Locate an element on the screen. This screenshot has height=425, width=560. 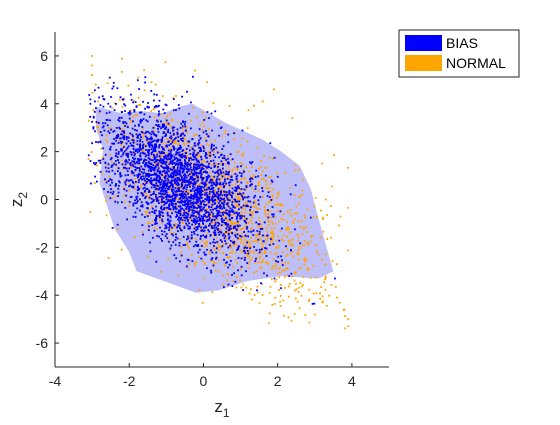
x-axis-label: z1 is located at coordinates (222, 408).